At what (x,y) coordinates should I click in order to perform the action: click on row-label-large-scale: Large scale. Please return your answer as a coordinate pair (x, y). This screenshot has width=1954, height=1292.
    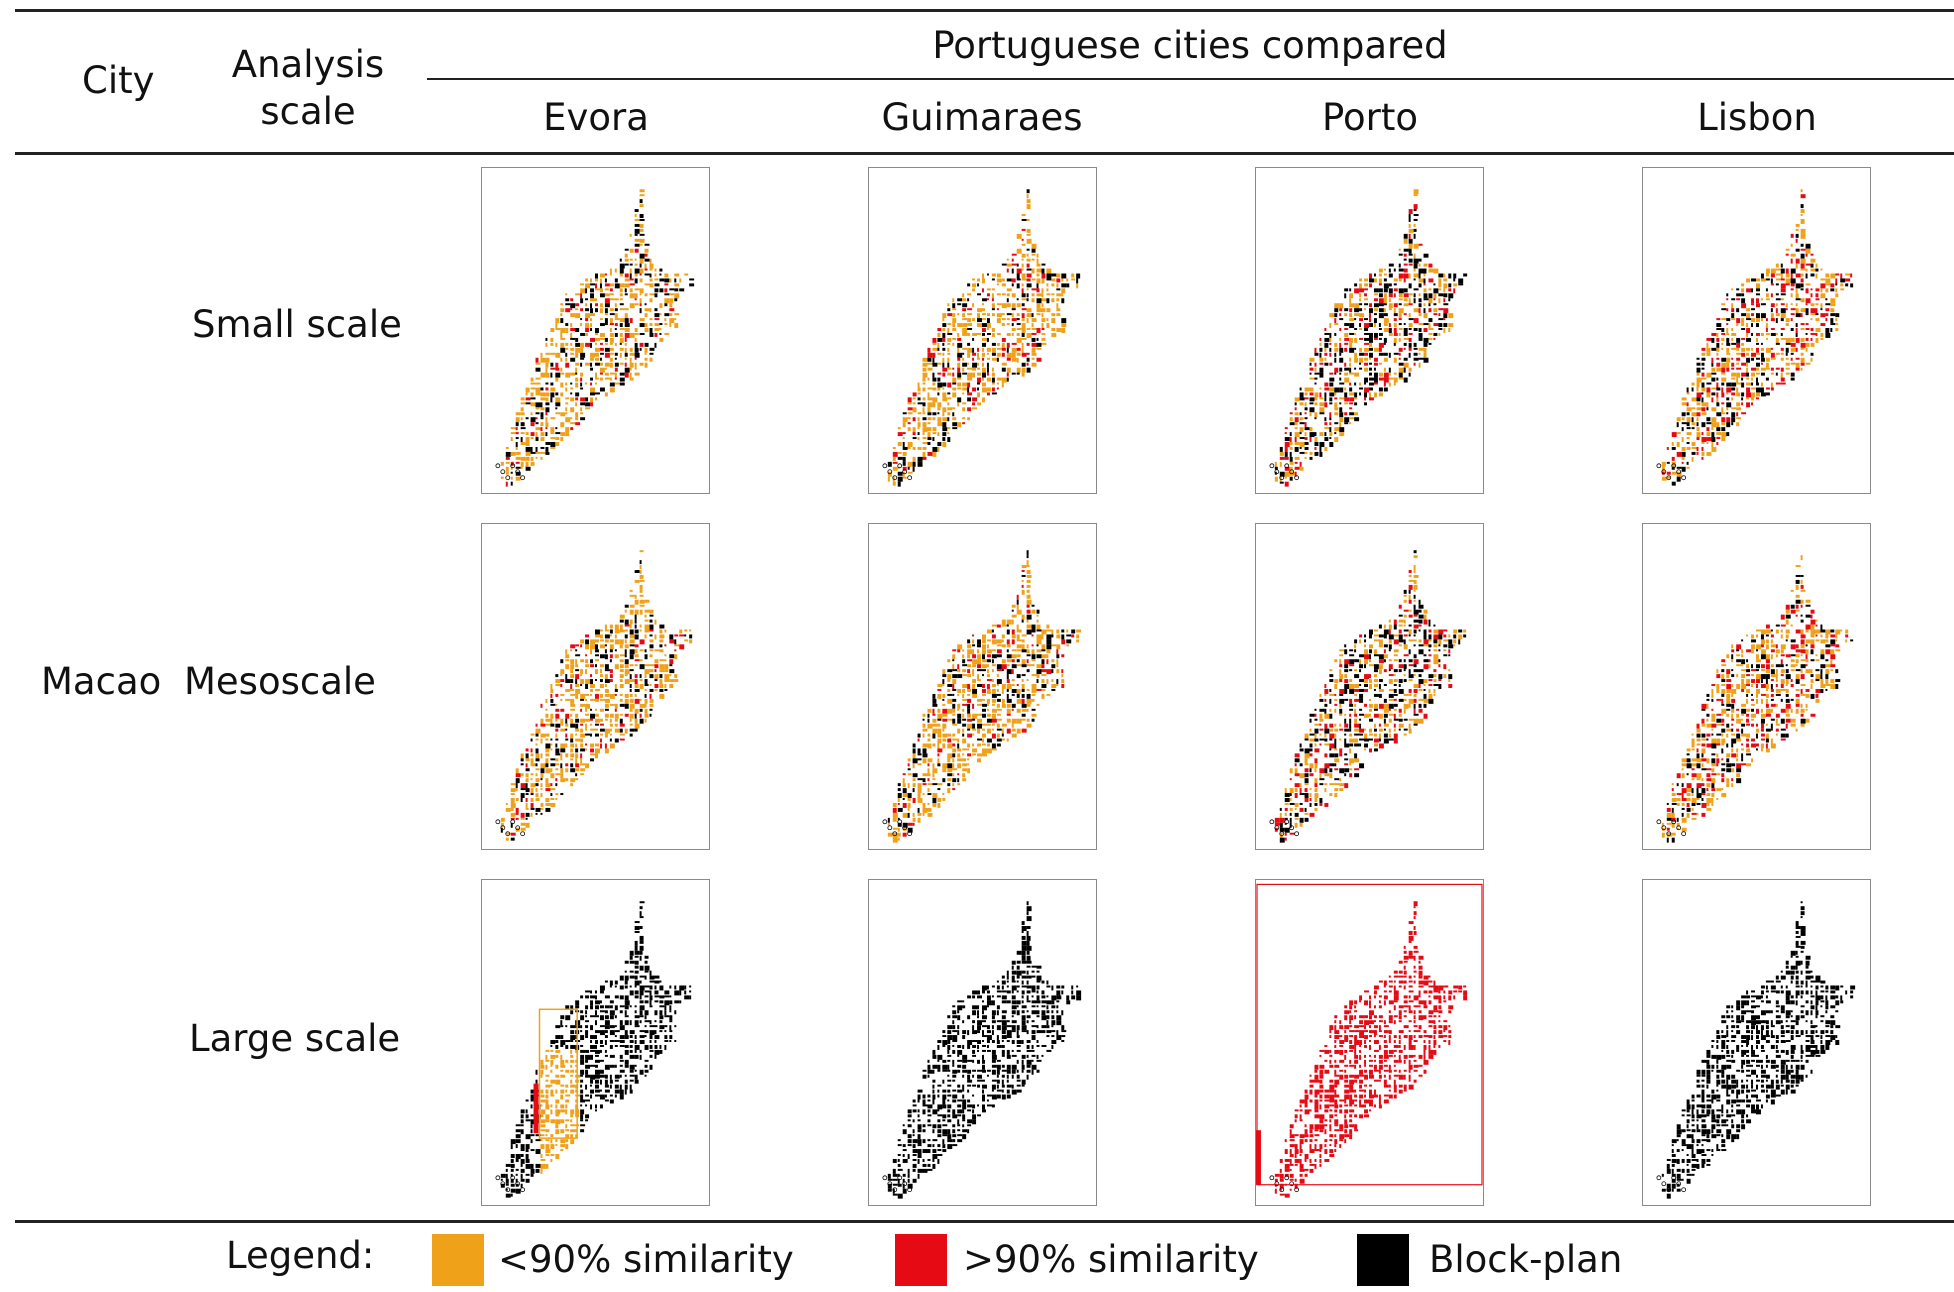
    Looking at the image, I should click on (295, 1038).